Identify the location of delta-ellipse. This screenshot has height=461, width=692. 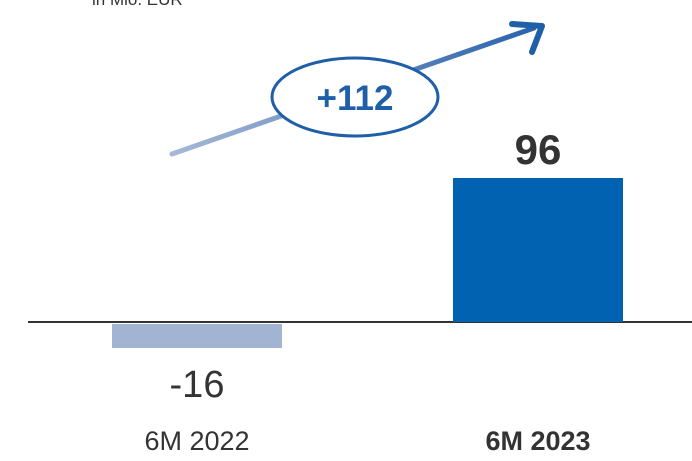
(355, 97).